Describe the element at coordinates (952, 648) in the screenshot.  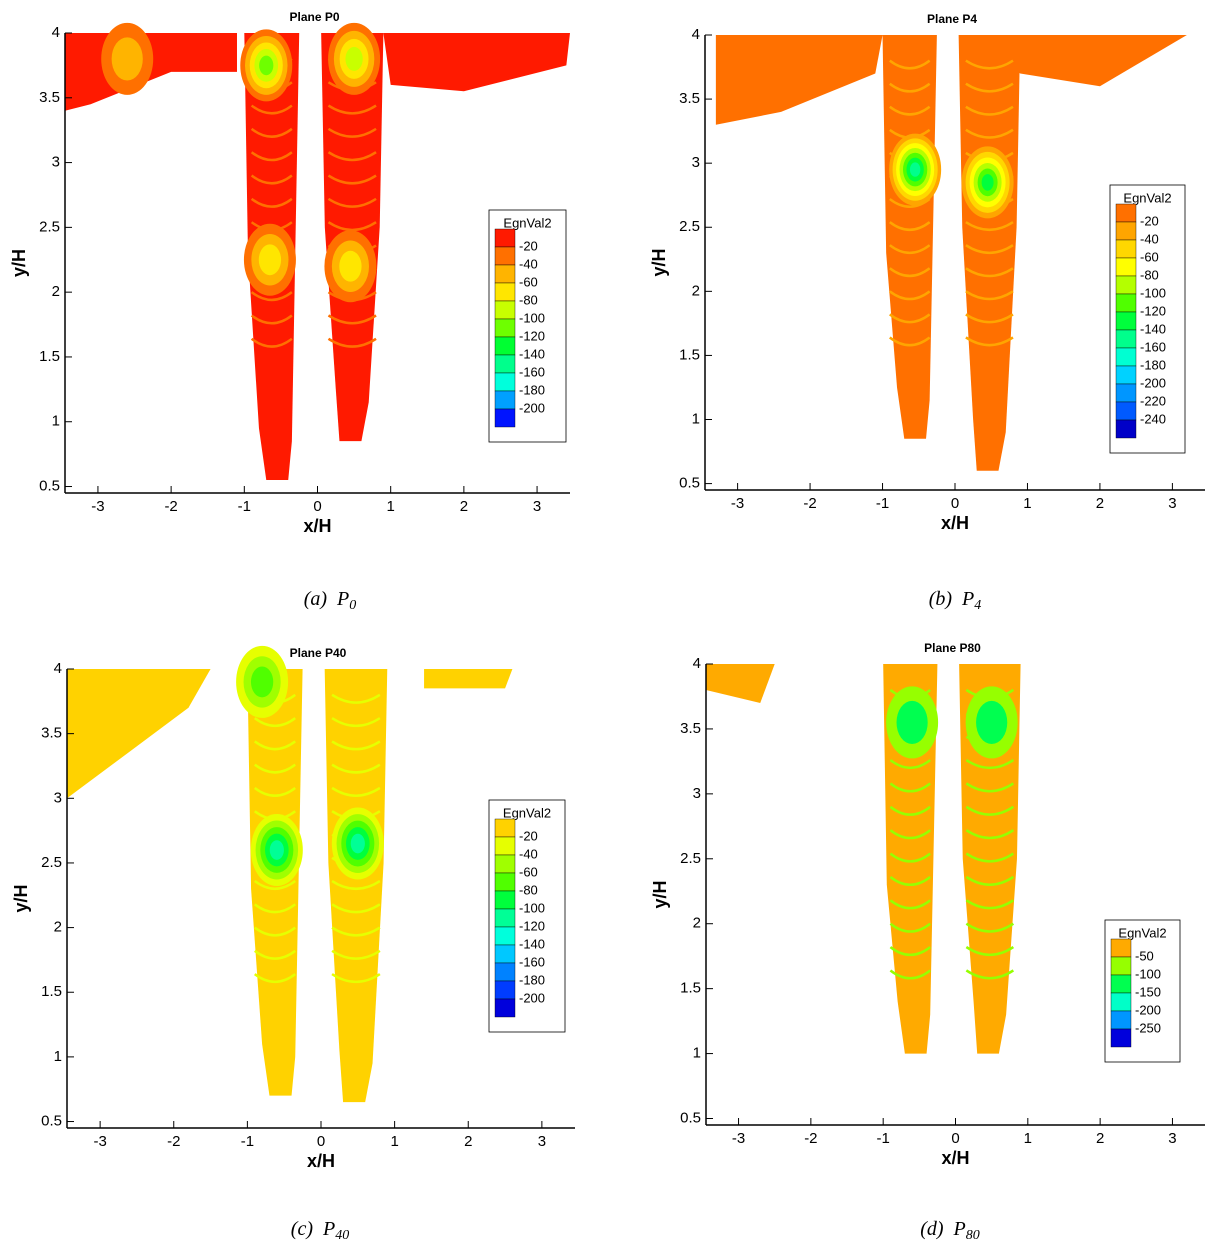
I see `chart-title: Plane P80` at that location.